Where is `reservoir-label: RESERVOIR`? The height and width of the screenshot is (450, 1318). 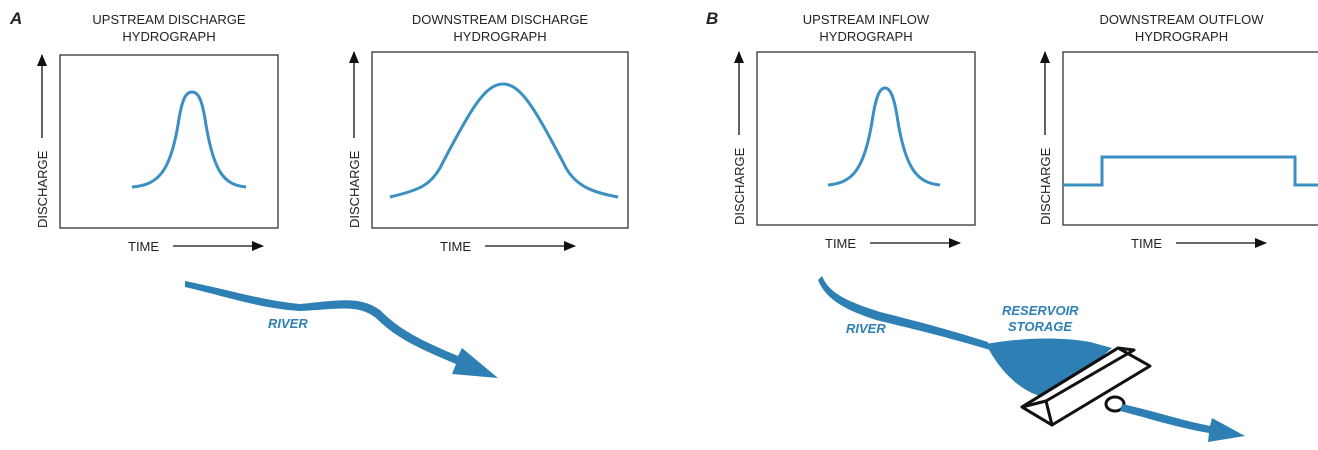 reservoir-label: RESERVOIR is located at coordinates (1040, 310).